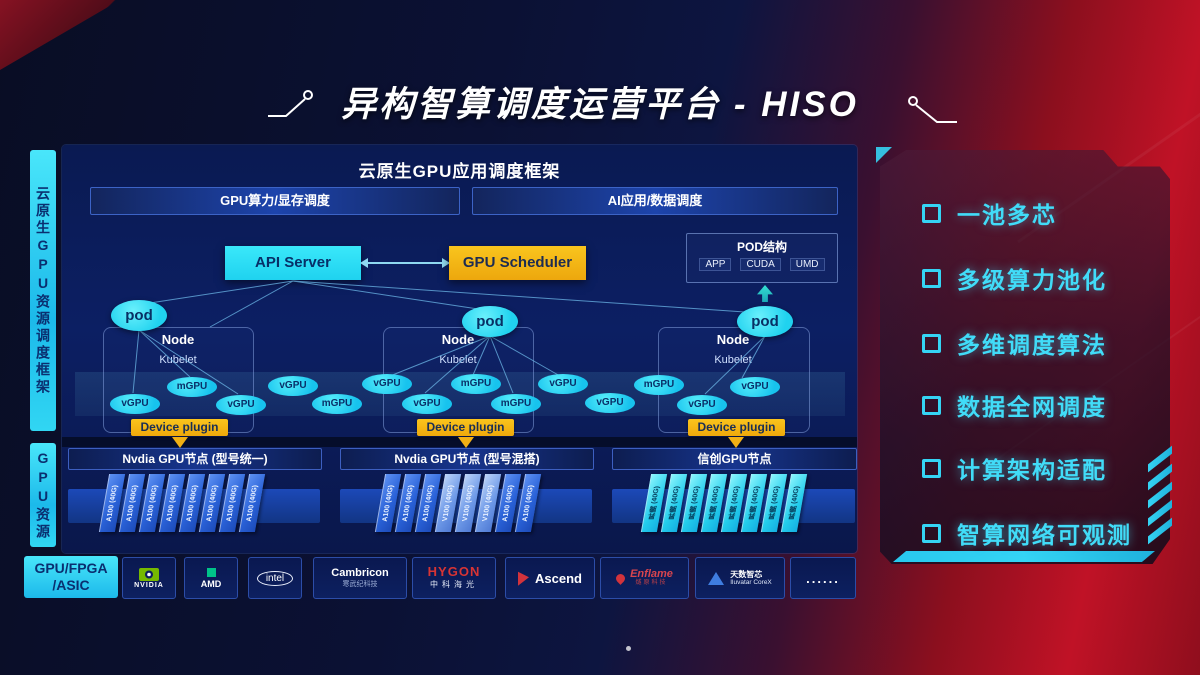  Describe the element at coordinates (149, 574) in the screenshot. I see `nvidia-icon` at that location.